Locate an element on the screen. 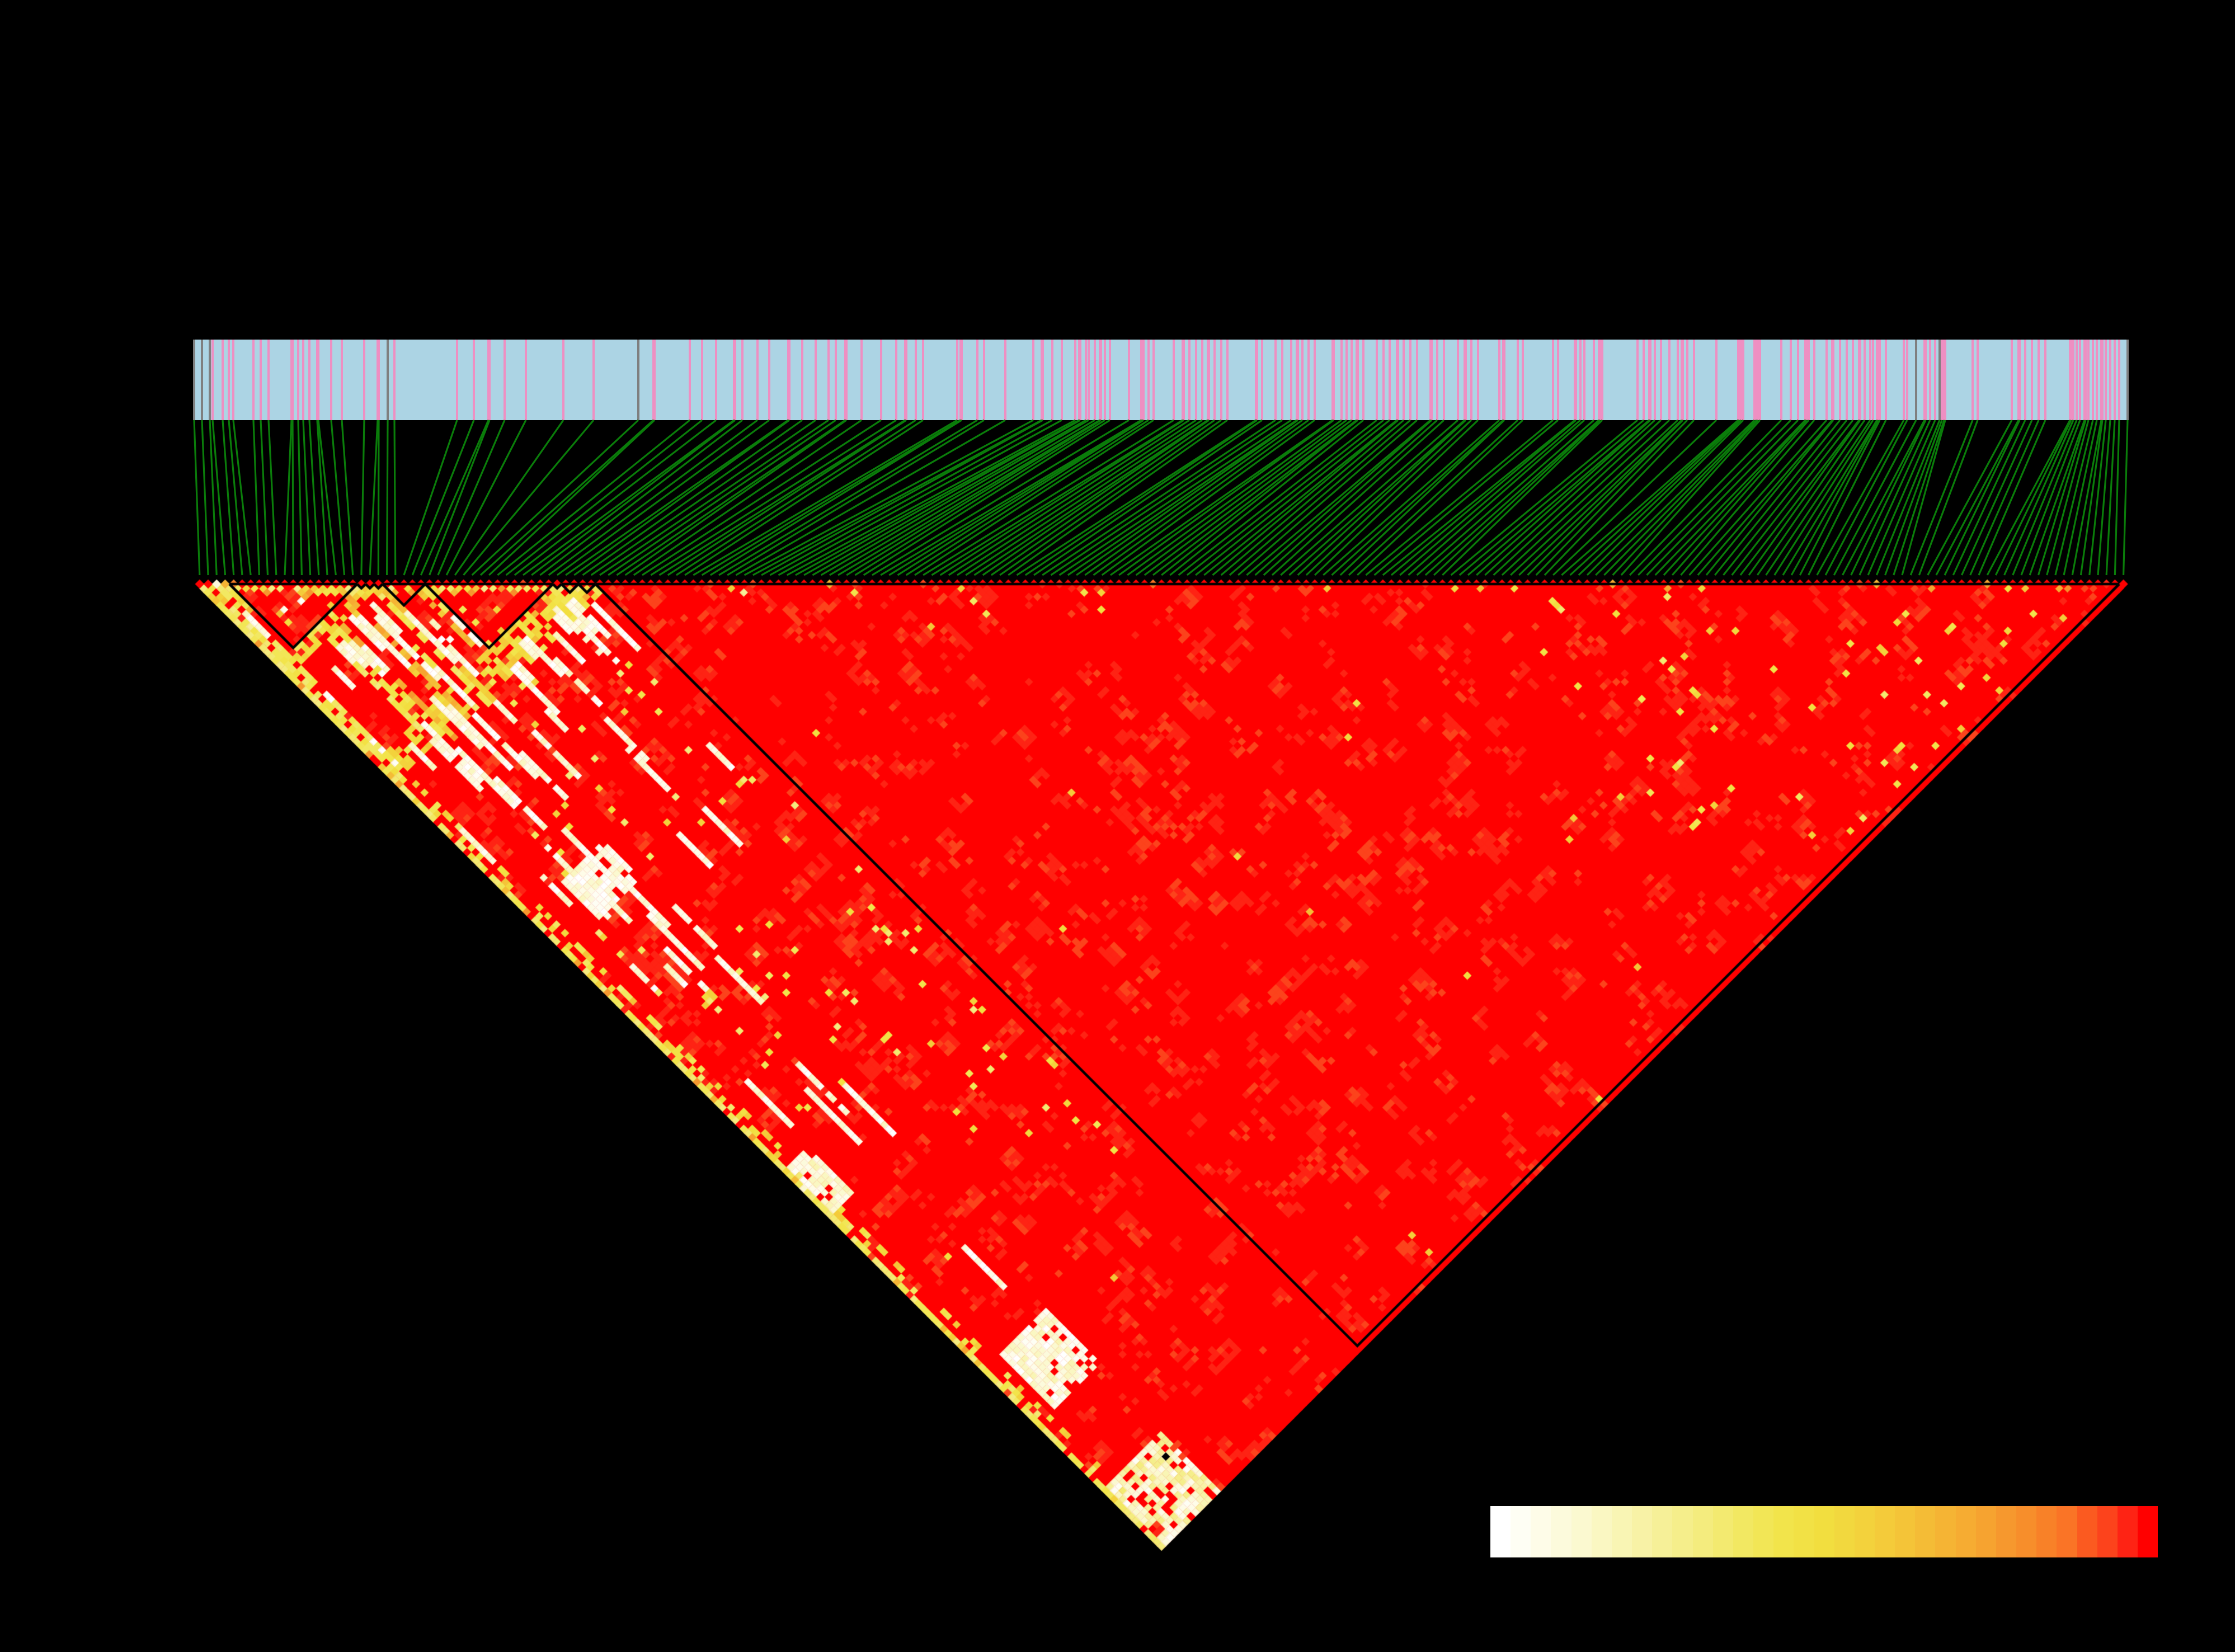  color-key is located at coordinates (1824, 1532).